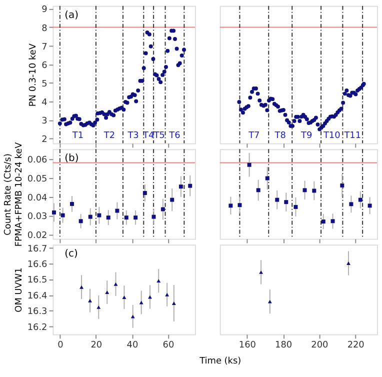 This screenshot has width=382, height=377. Describe the element at coordinates (45, 84) in the screenshot. I see `y-tick-label: 5` at that location.